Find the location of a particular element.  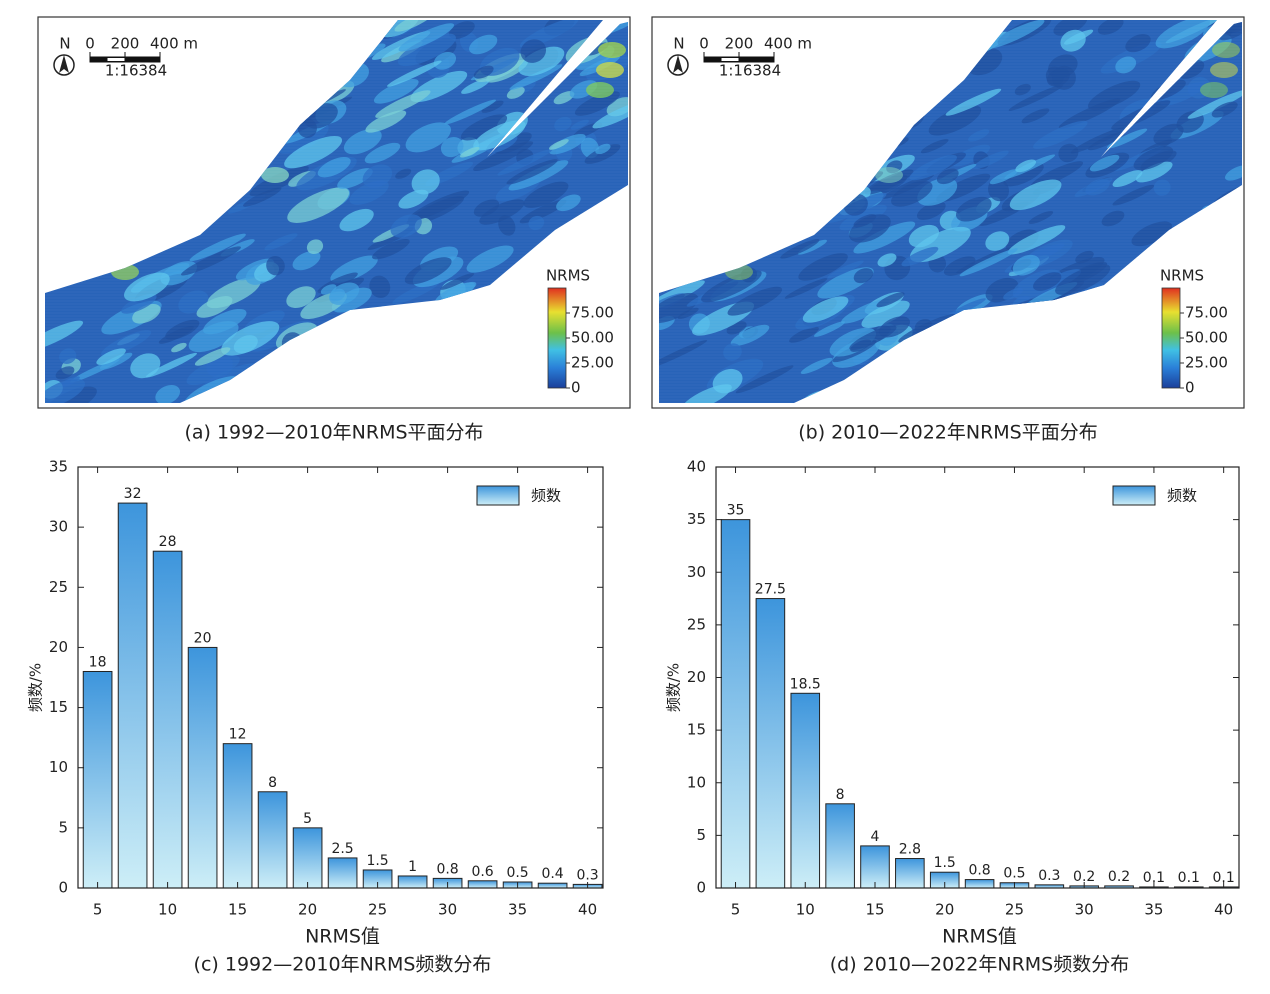

x-axis-title: NRMS值 is located at coordinates (342, 937).